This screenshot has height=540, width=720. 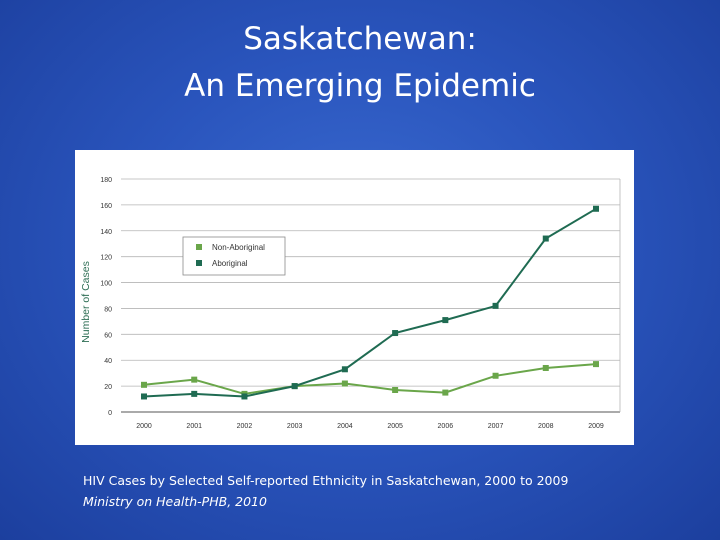 I want to click on y-tick-label: 80, so click(x=108, y=309).